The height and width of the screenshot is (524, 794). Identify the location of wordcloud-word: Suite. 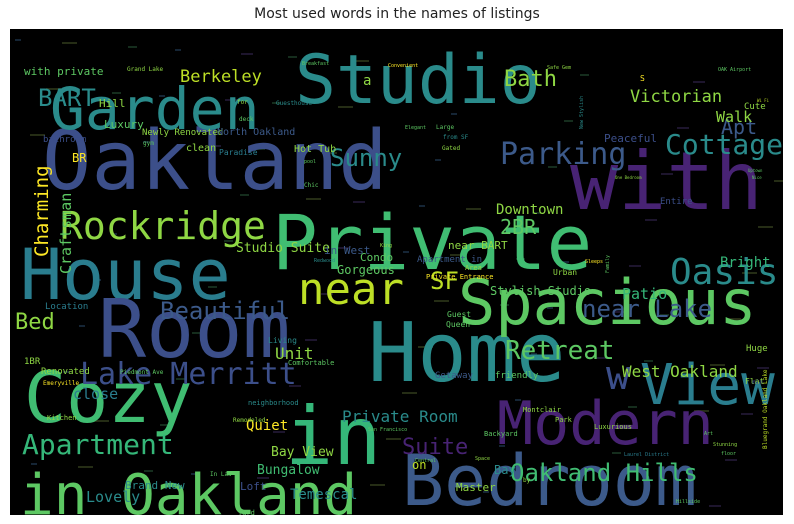
(435, 447).